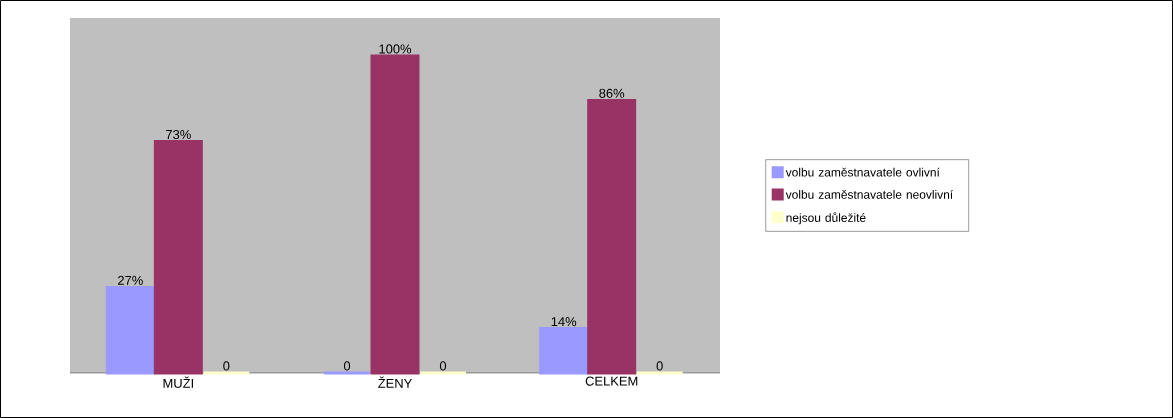  What do you see at coordinates (178, 382) in the screenshot?
I see `x-tick-label: MUŽI` at bounding box center [178, 382].